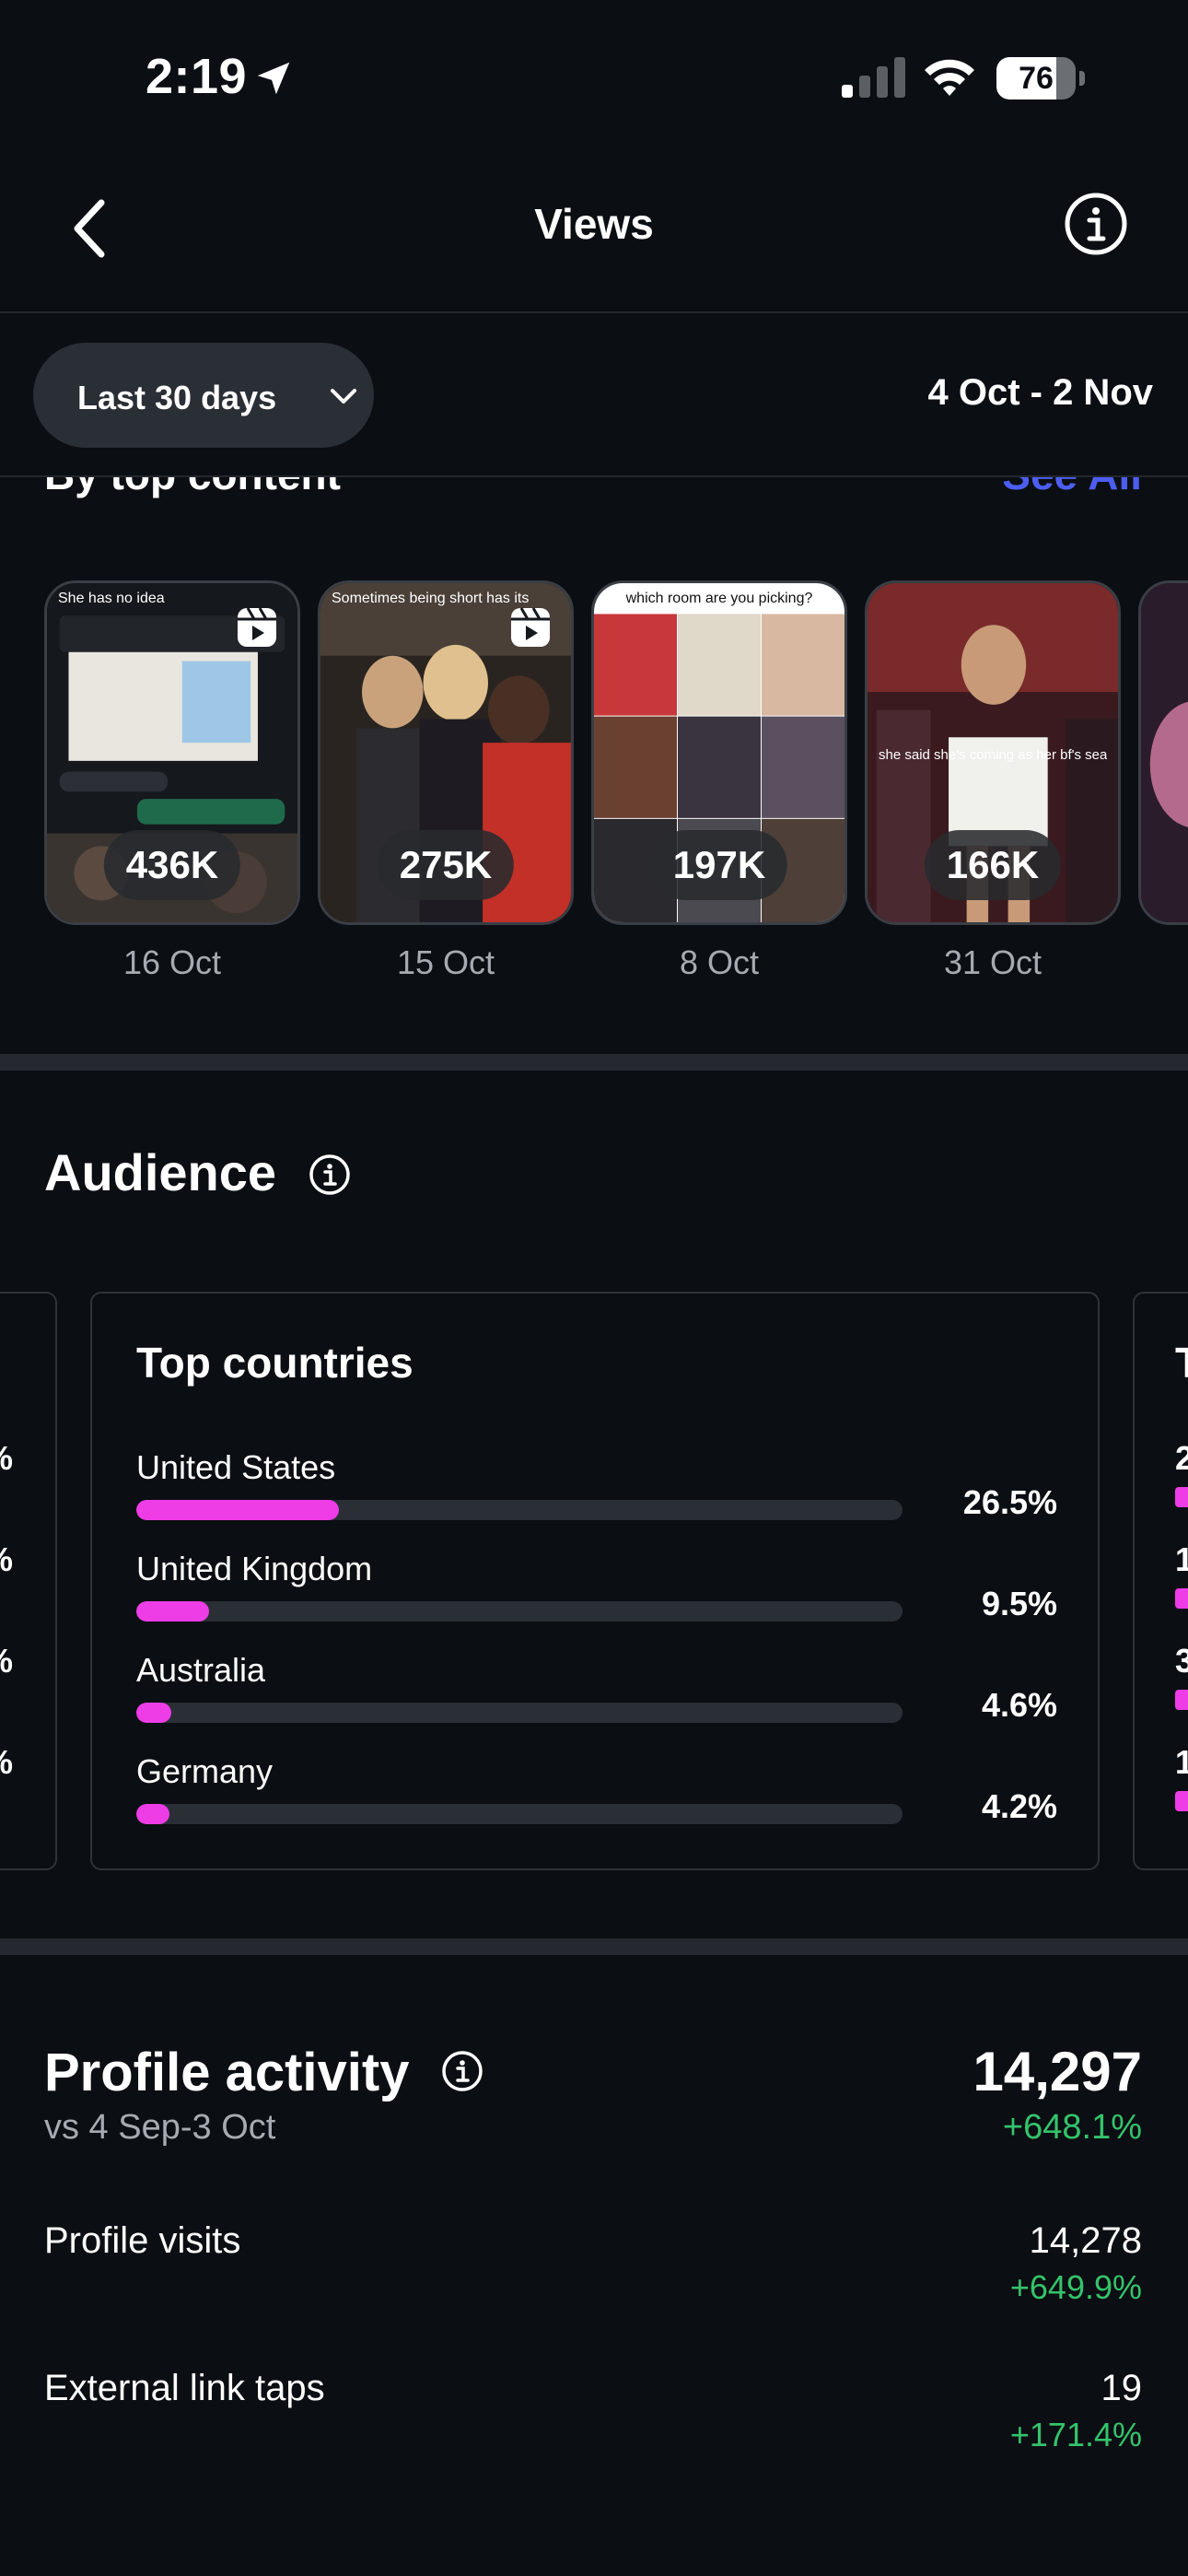 This screenshot has width=1188, height=2576. What do you see at coordinates (594, 495) in the screenshot?
I see `top-content-header: By top content See All` at bounding box center [594, 495].